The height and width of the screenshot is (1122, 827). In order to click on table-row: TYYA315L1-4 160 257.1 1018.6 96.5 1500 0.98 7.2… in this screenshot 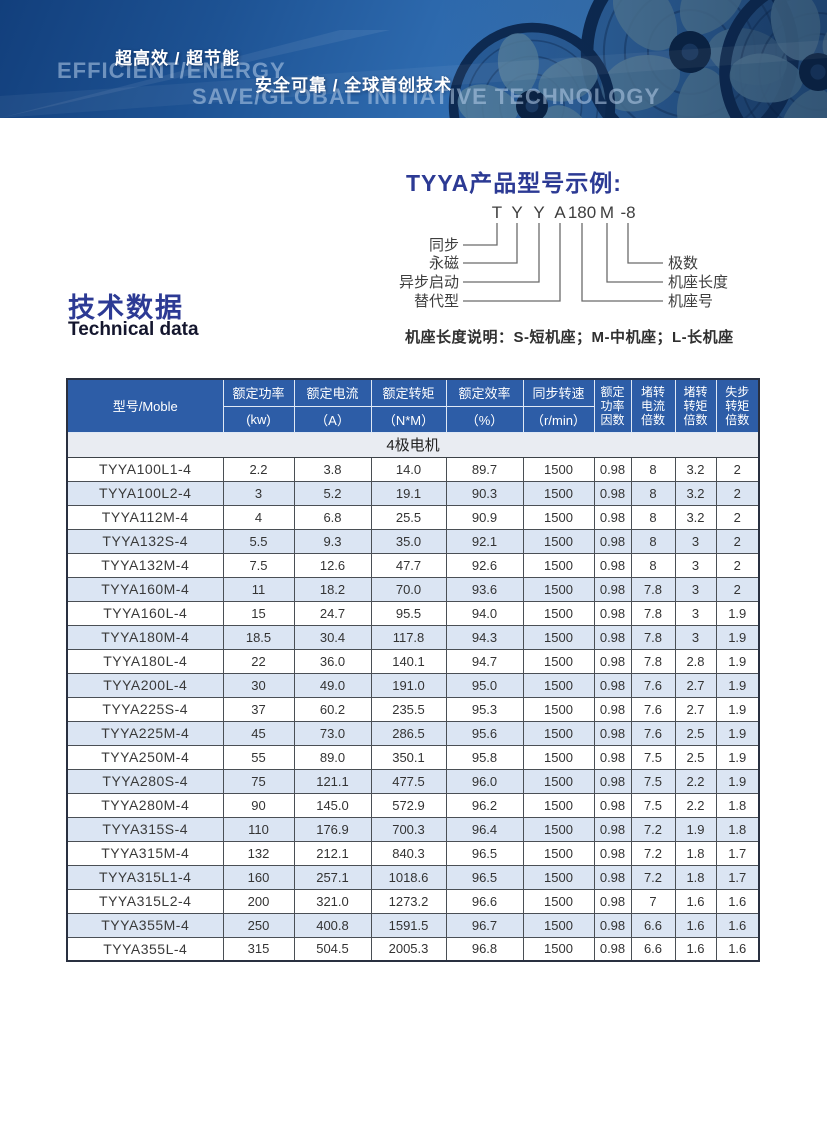, I will do `click(413, 877)`.